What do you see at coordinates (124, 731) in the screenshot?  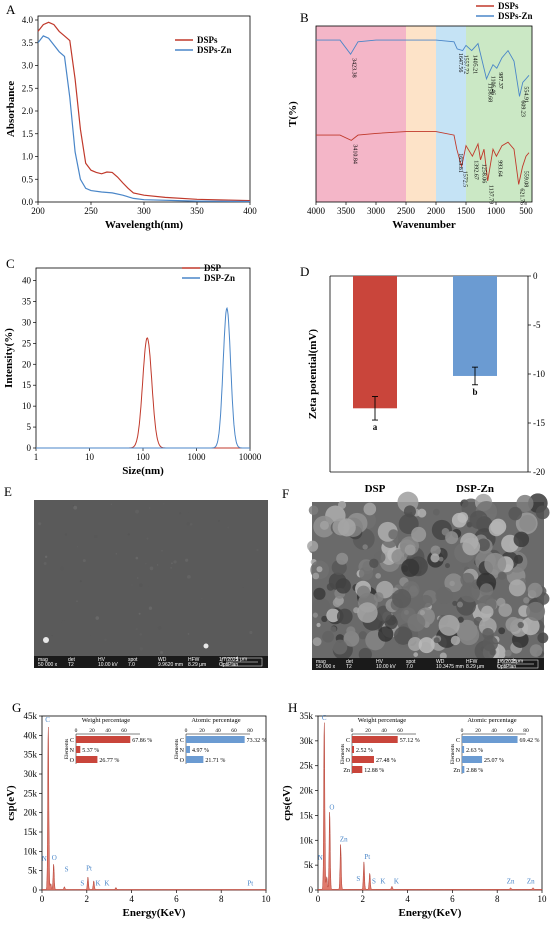 I see `inset-tick-label: 60` at bounding box center [124, 731].